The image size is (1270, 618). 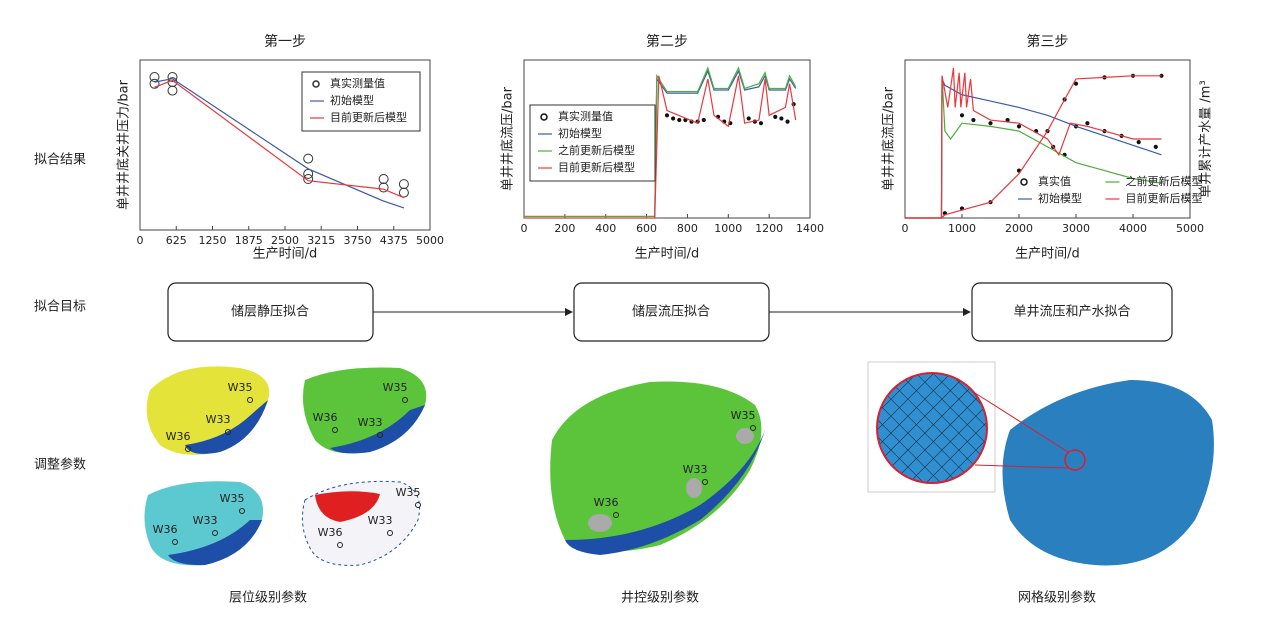 What do you see at coordinates (605, 228) in the screenshot?
I see `x-tick-label: 400` at bounding box center [605, 228].